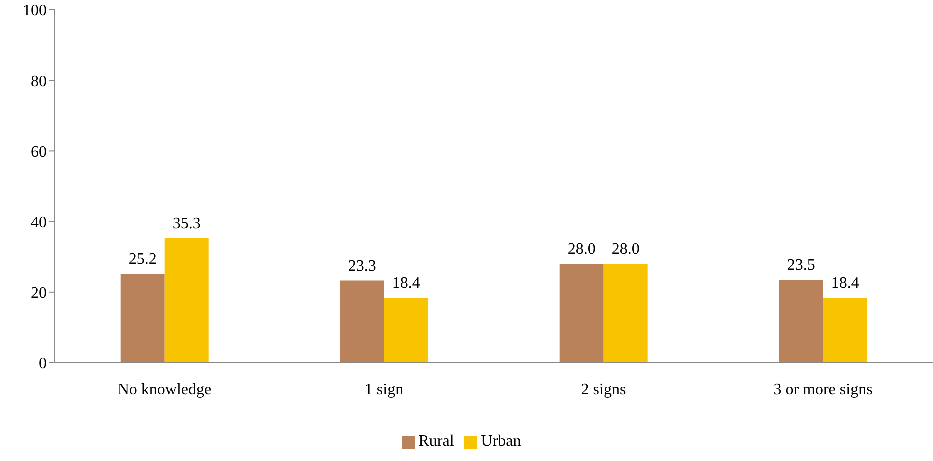 Image resolution: width=933 pixels, height=461 pixels. What do you see at coordinates (39, 293) in the screenshot?
I see `y-tick-label: 20` at bounding box center [39, 293].